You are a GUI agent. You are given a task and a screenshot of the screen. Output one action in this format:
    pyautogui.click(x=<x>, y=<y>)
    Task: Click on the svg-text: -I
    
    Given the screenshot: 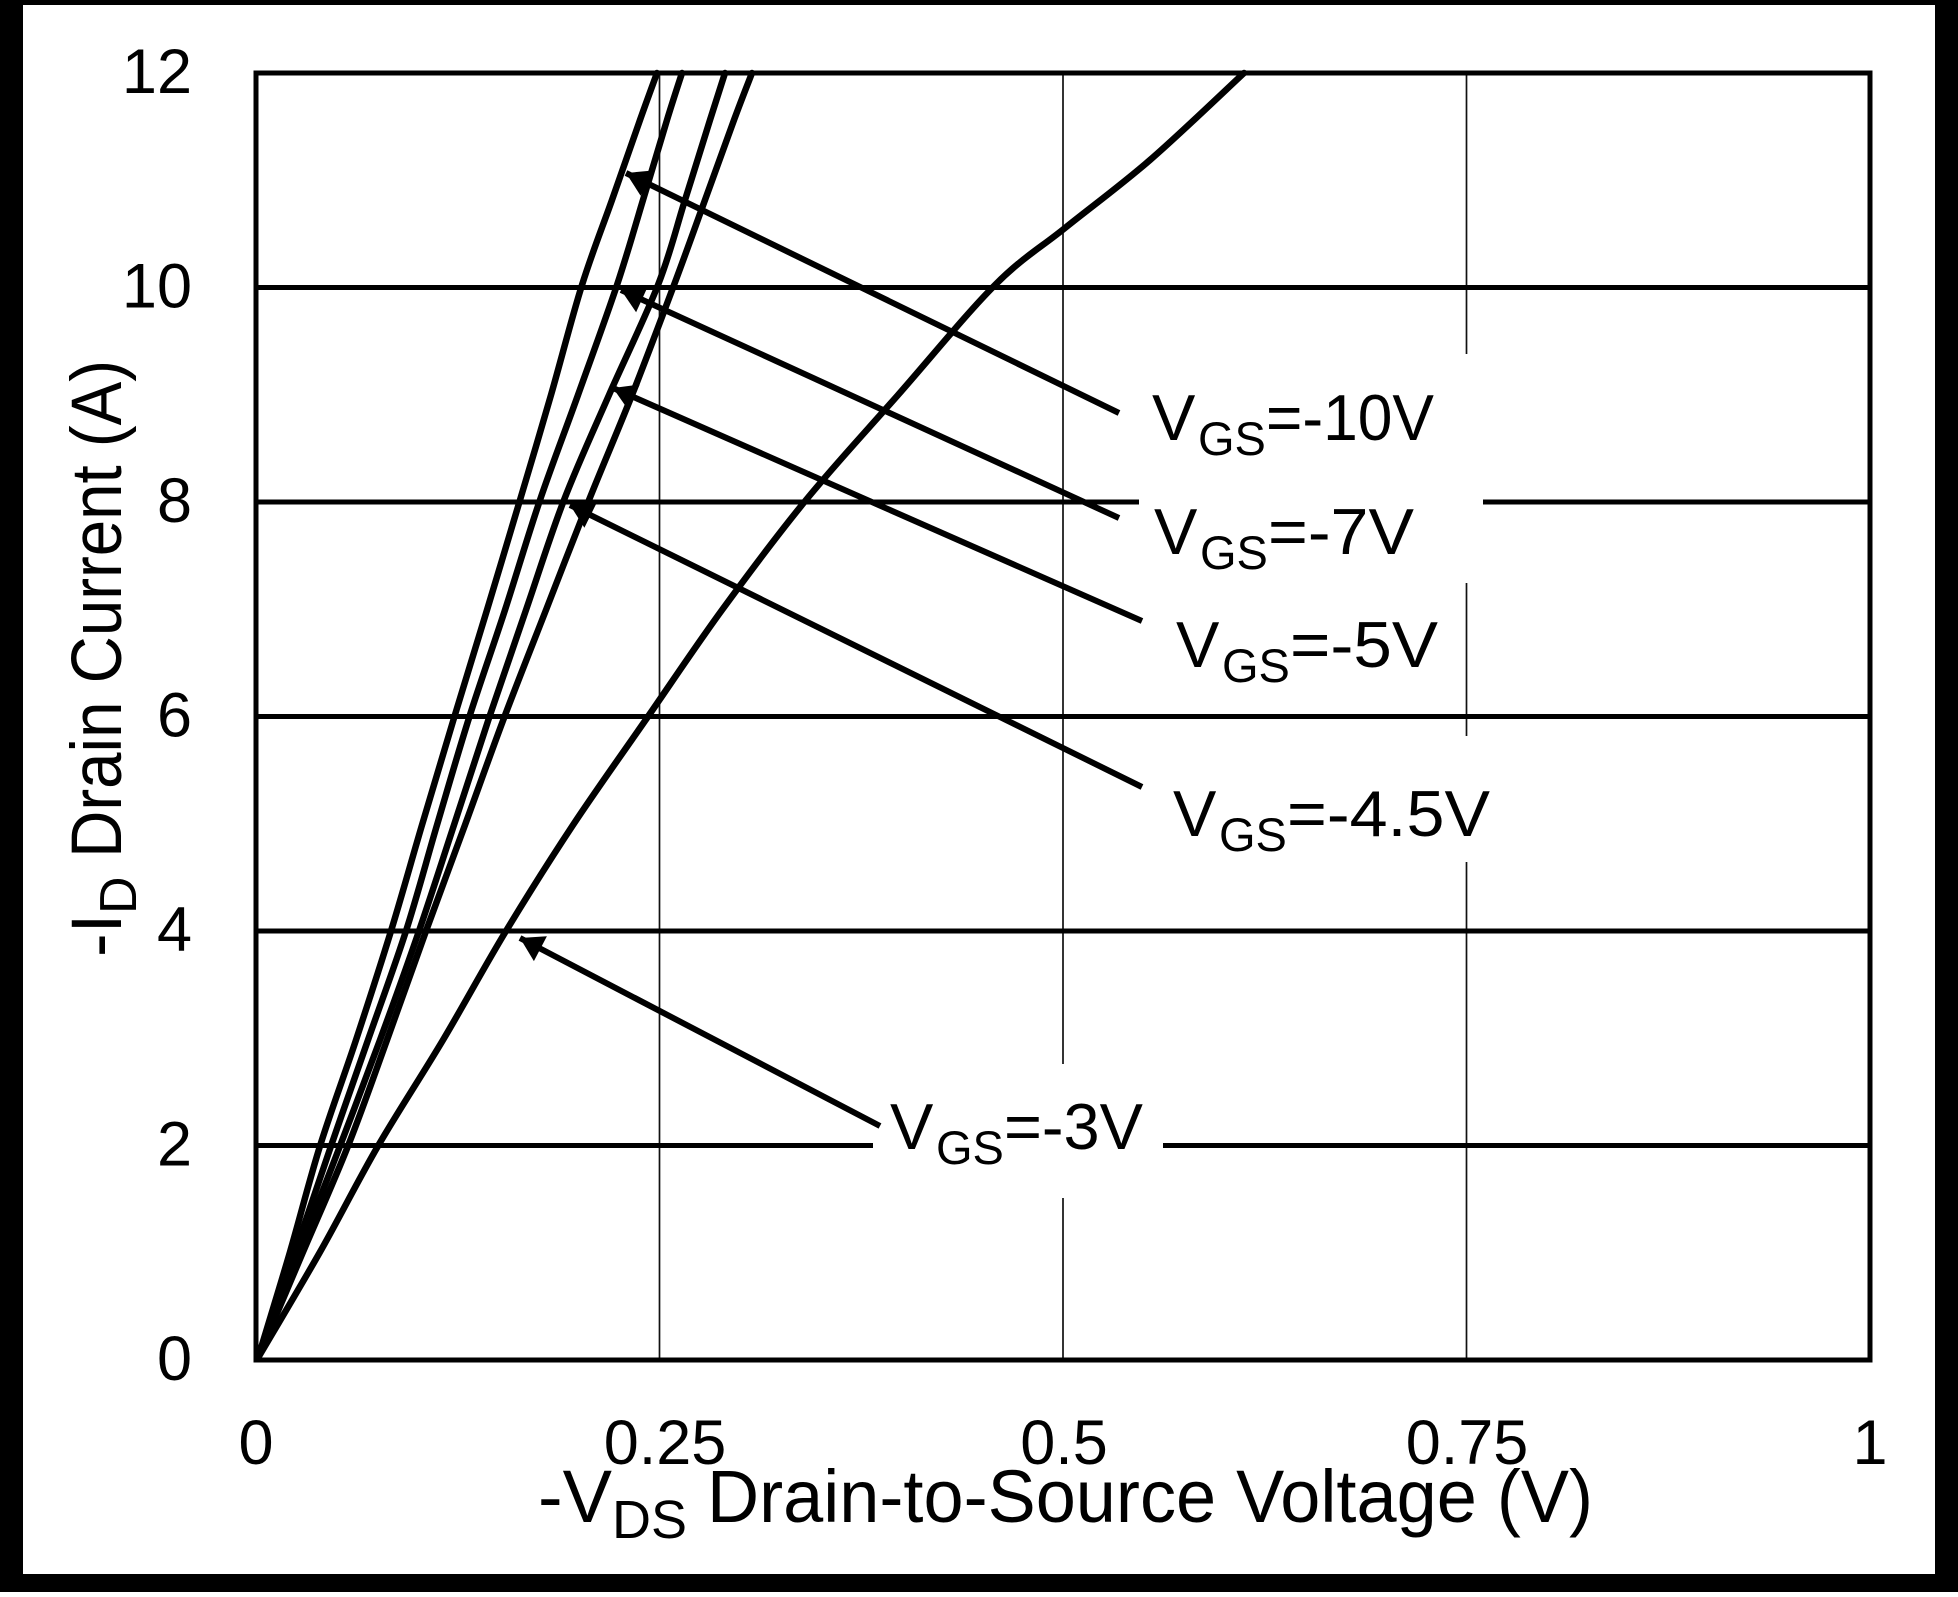 What is the action you would take?
    pyautogui.click(x=97, y=935)
    